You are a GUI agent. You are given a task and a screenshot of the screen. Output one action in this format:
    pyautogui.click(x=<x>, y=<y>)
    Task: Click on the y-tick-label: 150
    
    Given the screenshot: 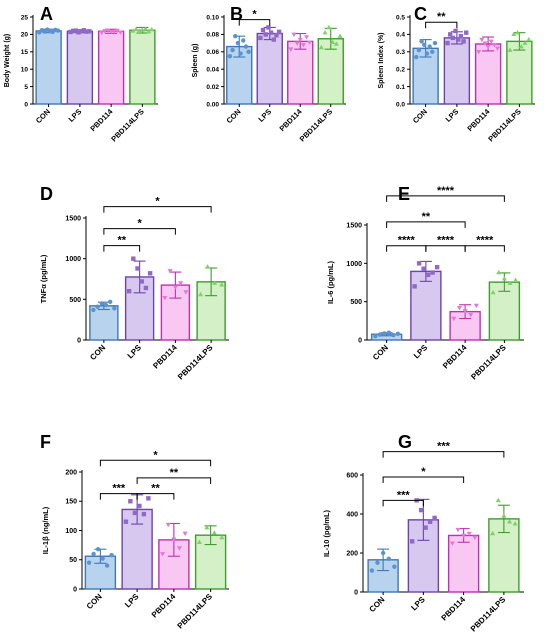 What is the action you would take?
    pyautogui.click(x=71, y=502)
    